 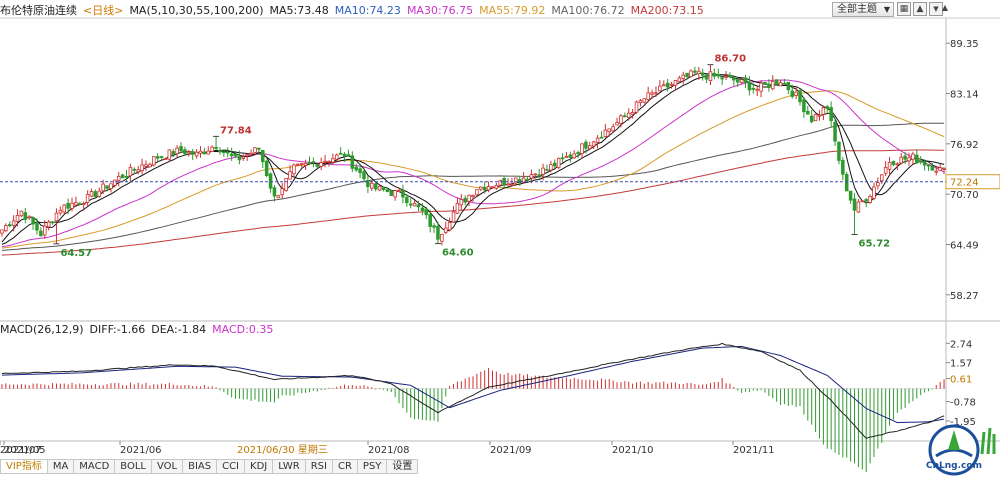 I want to click on macd-params: MACD(26,12,9), so click(x=42, y=329).